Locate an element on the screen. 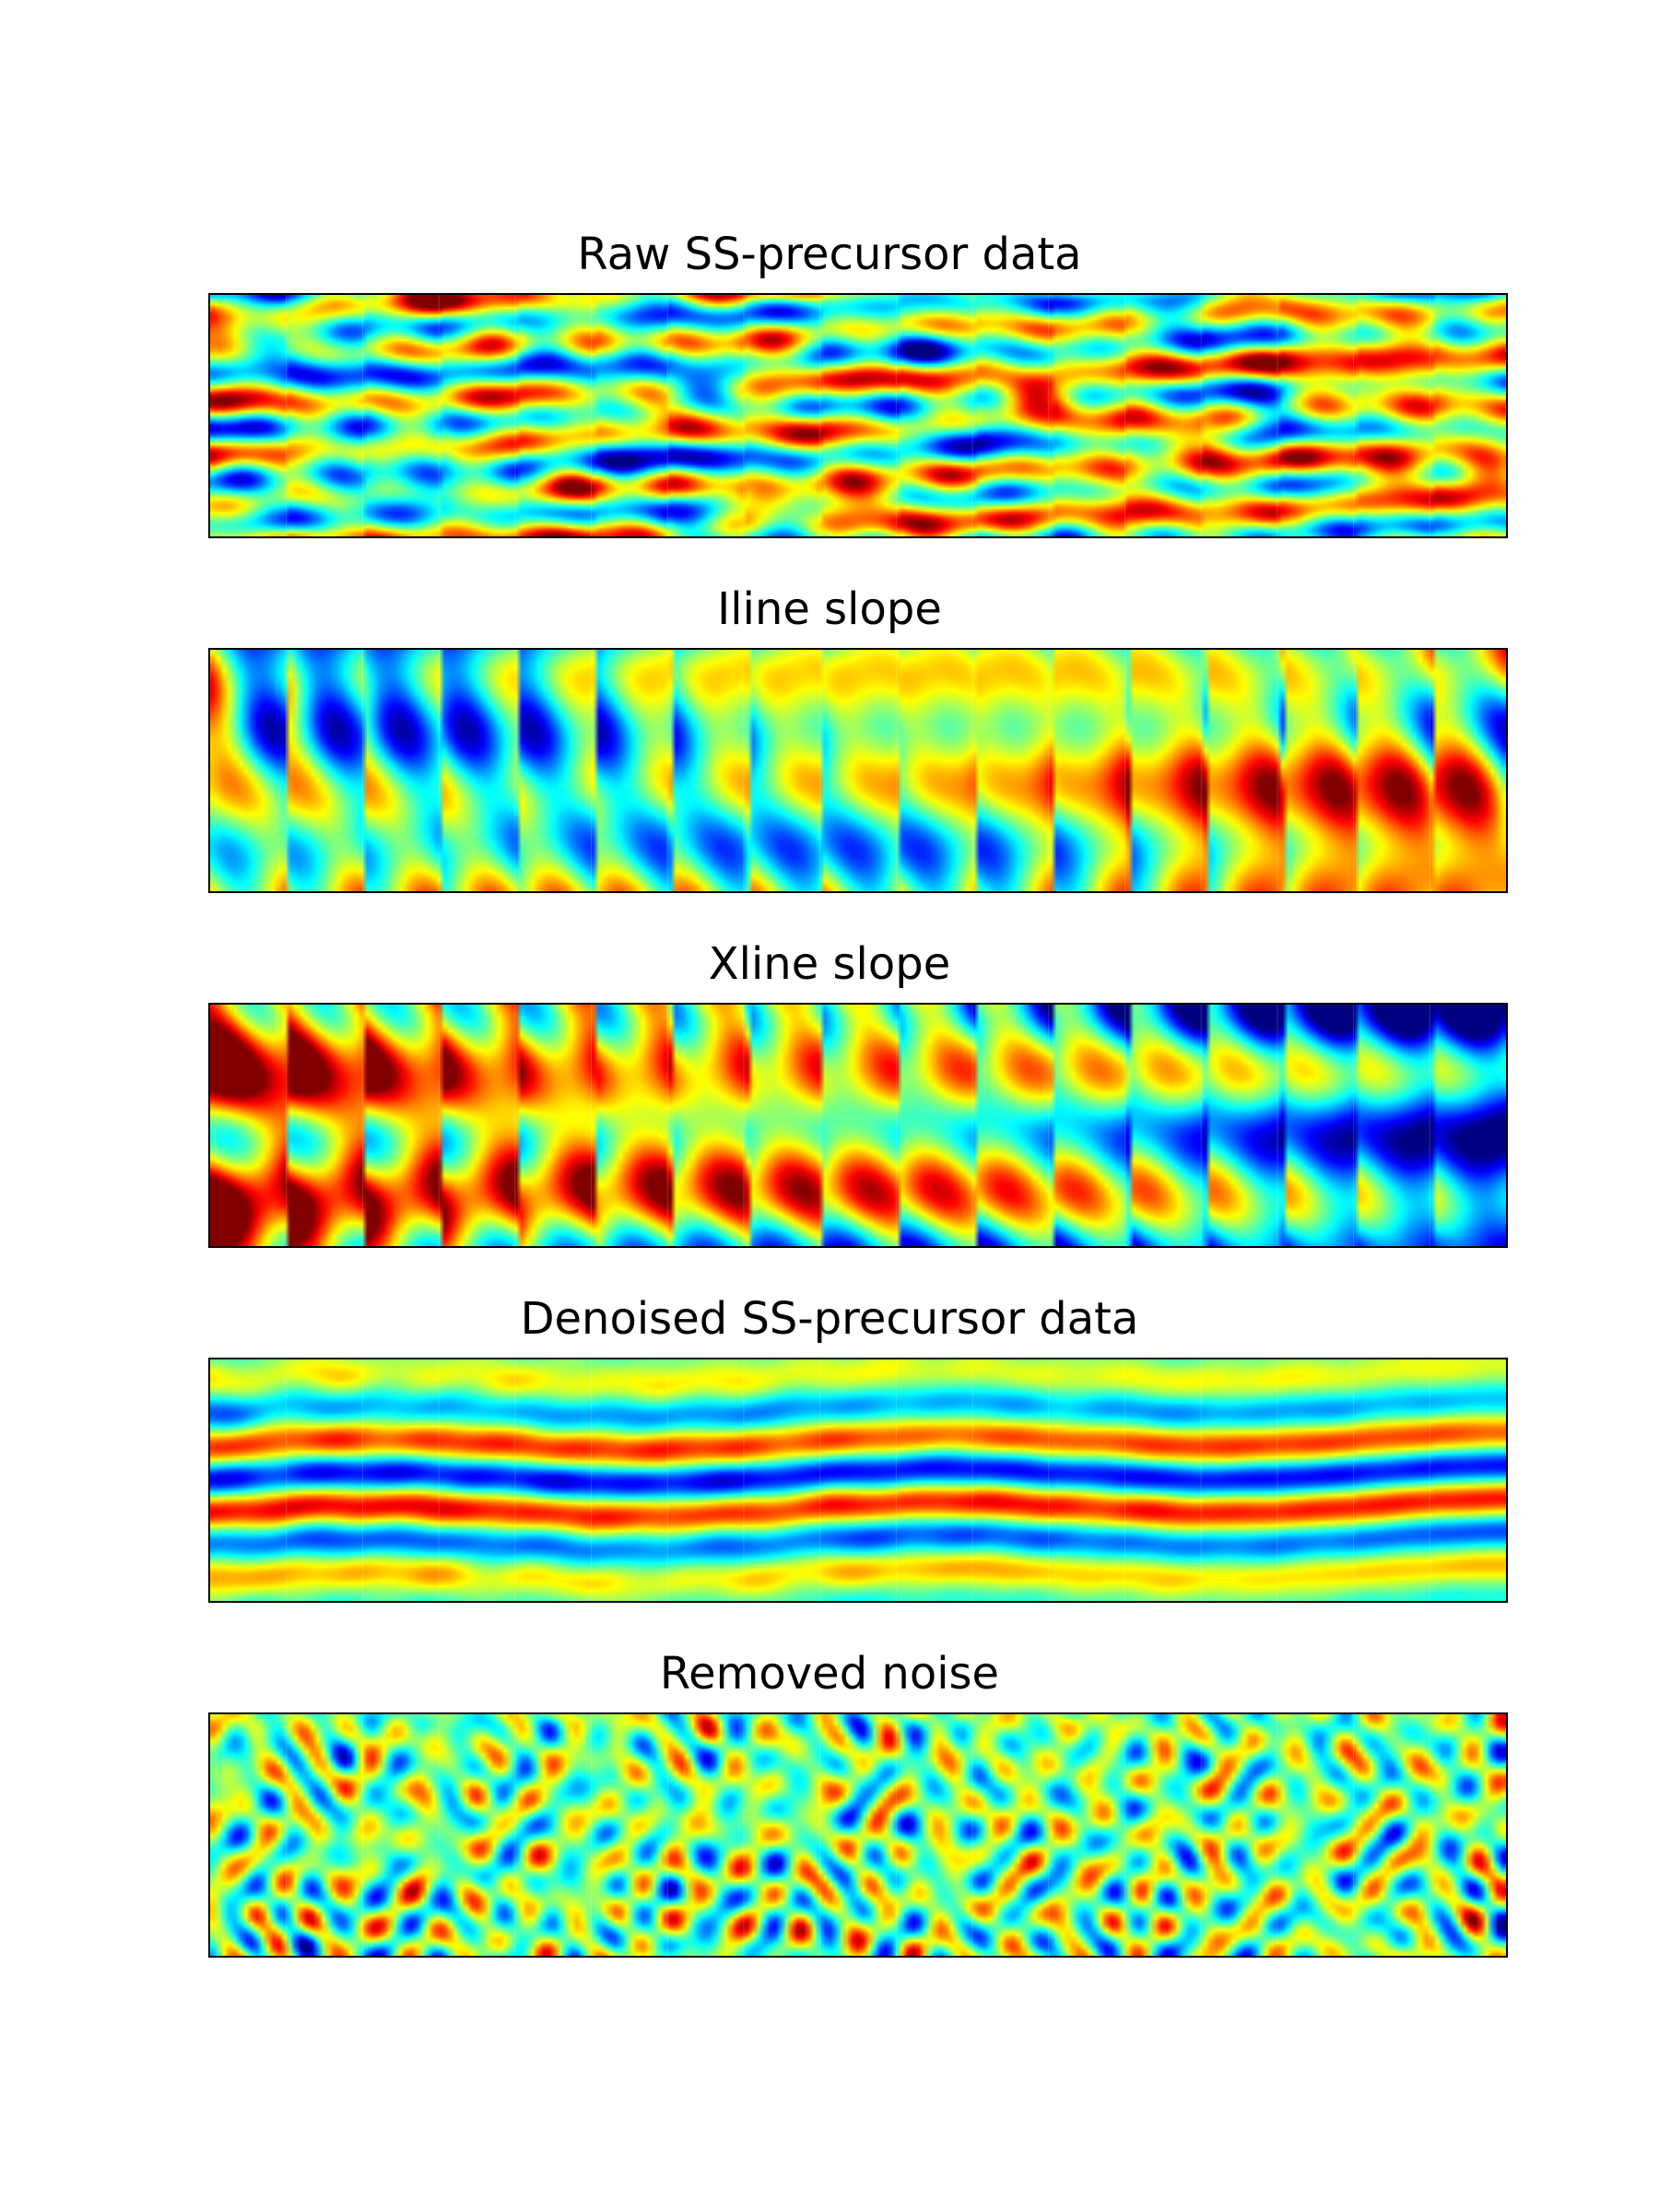  panel-title-denoised: Denoised SS-precursor data is located at coordinates (829, 1319).